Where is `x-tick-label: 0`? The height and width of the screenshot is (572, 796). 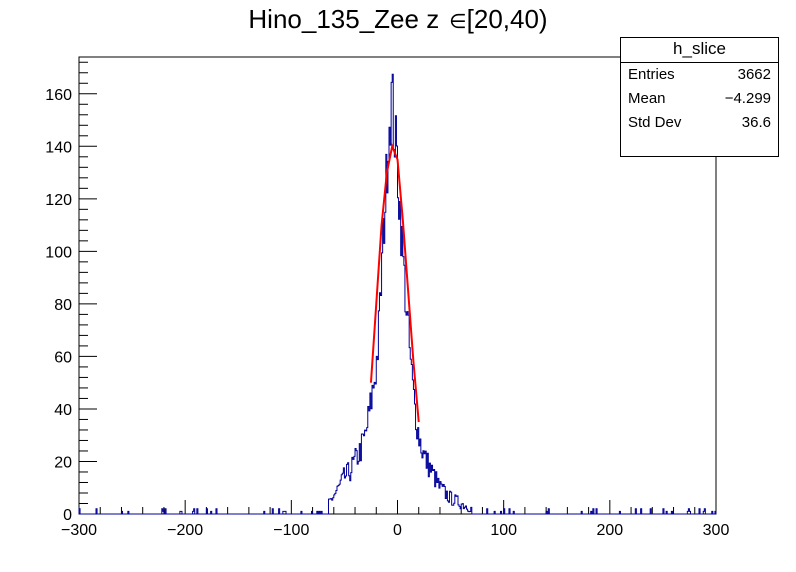
x-tick-label: 0 is located at coordinates (397, 530).